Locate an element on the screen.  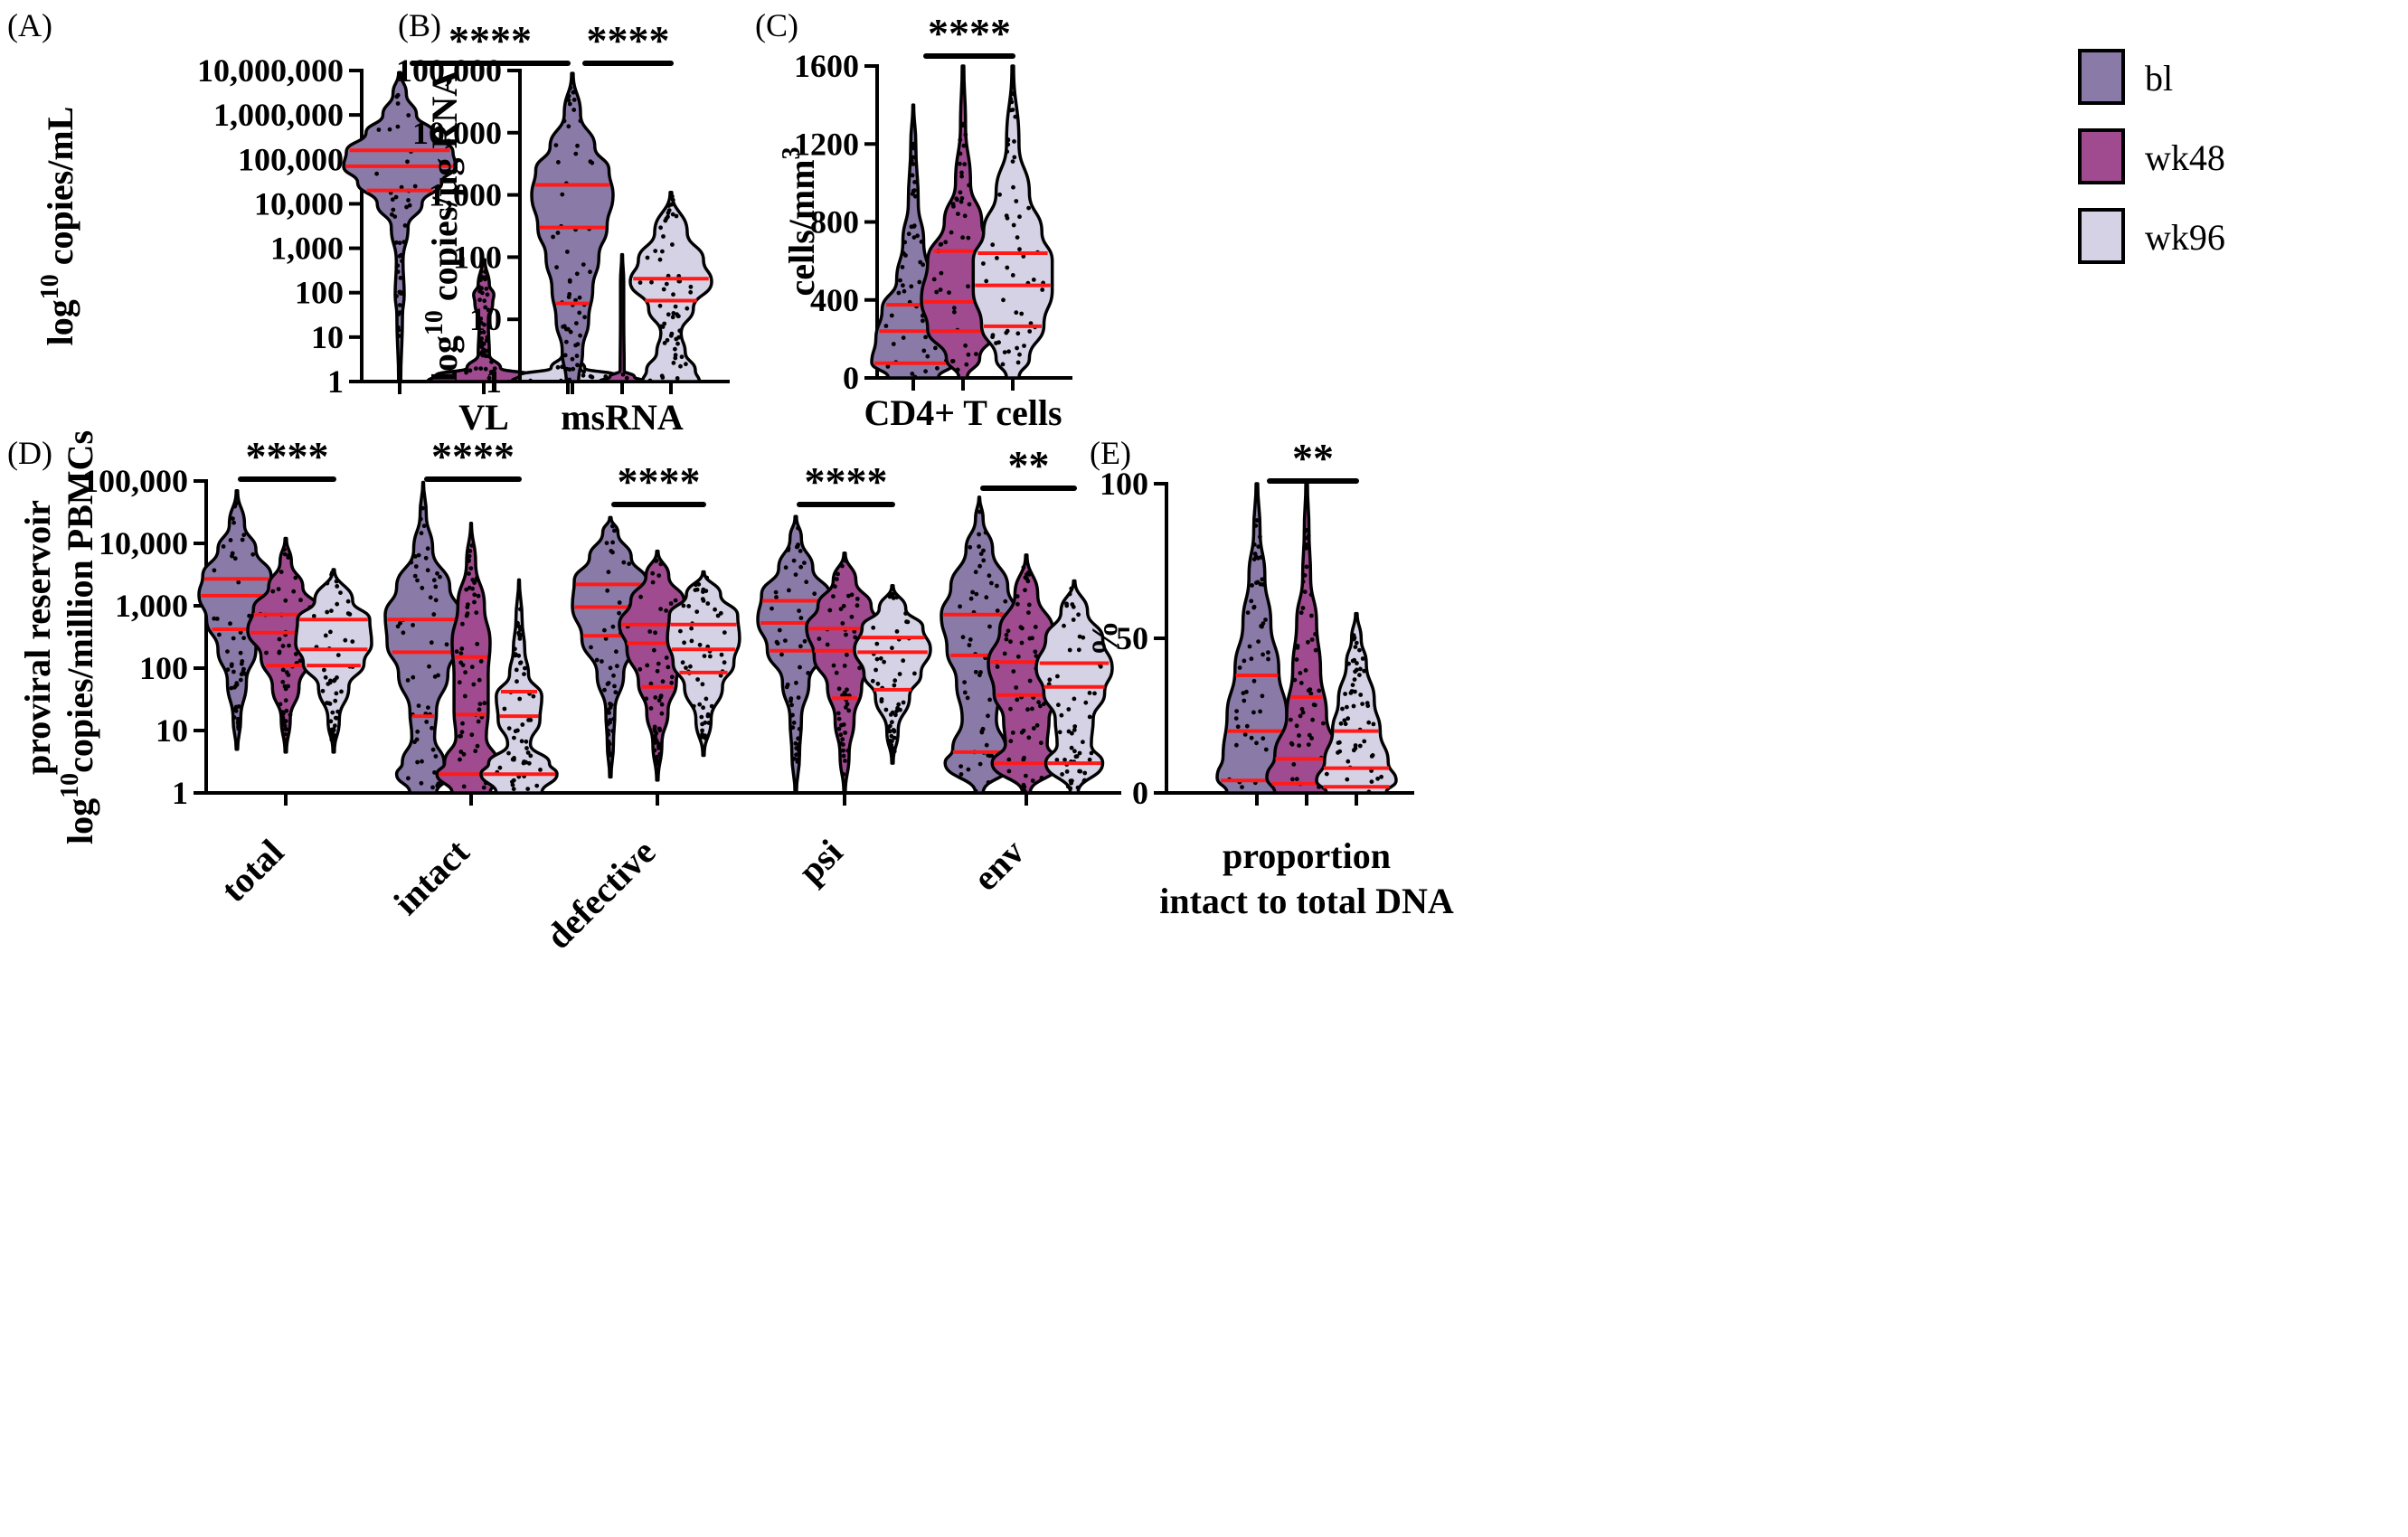
panel-label-A: (A) is located at coordinates (29, 25).